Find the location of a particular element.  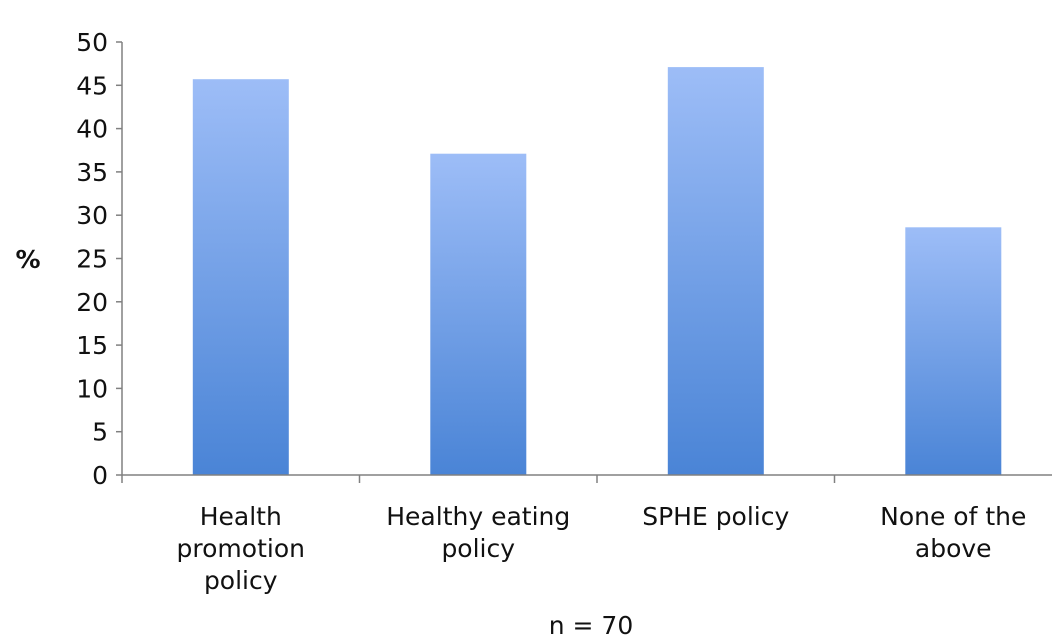

y-tick-label: 30 is located at coordinates (92, 215).